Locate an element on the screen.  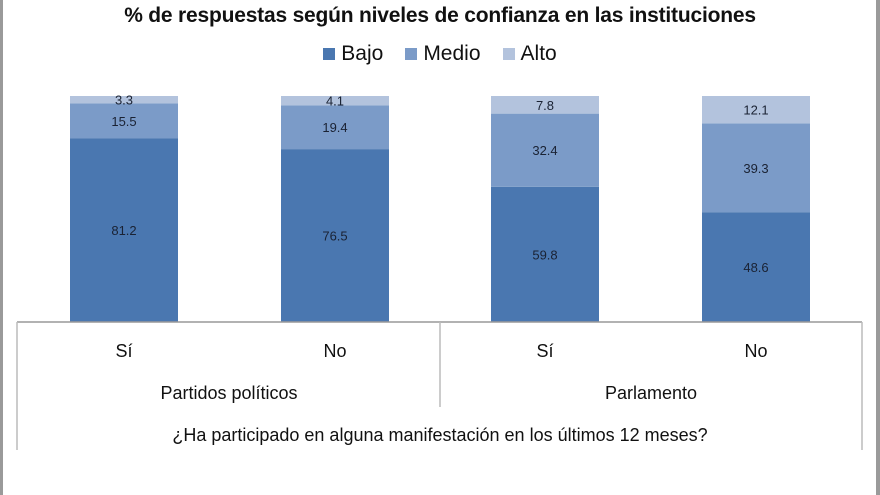
data-label: 32.4 is located at coordinates (544, 150).